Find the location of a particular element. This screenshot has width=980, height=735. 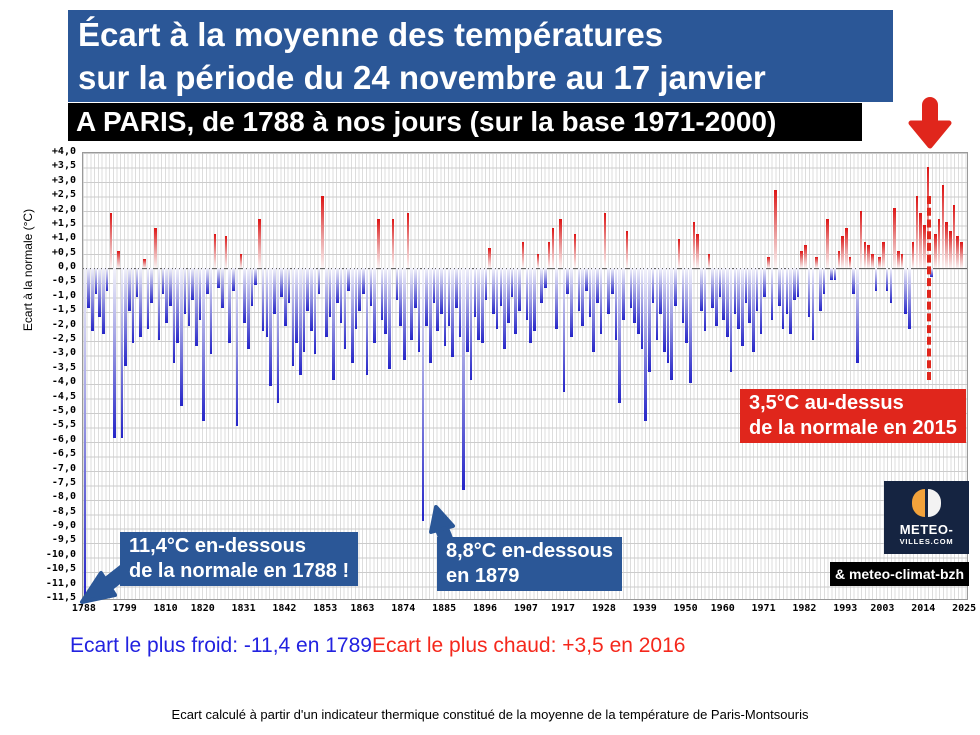

bar-1909 is located at coordinates (534, 300).